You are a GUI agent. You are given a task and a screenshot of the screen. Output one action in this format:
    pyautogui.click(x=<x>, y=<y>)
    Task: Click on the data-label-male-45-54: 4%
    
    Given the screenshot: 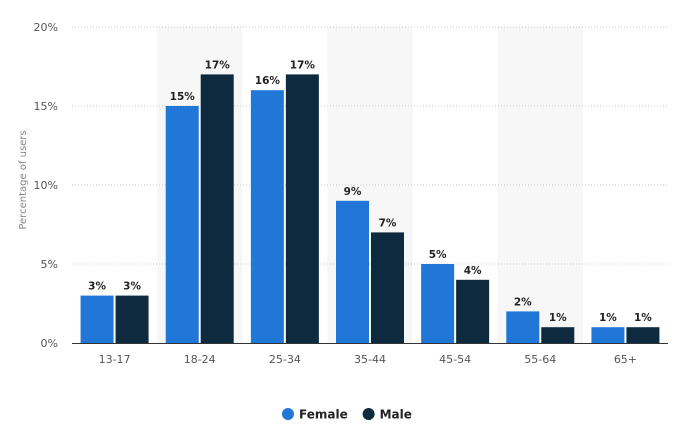 What is the action you would take?
    pyautogui.click(x=473, y=271)
    